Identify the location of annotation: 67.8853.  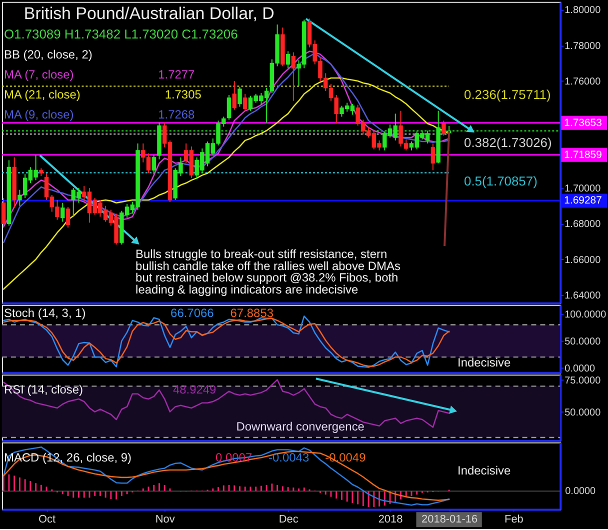
(252, 313).